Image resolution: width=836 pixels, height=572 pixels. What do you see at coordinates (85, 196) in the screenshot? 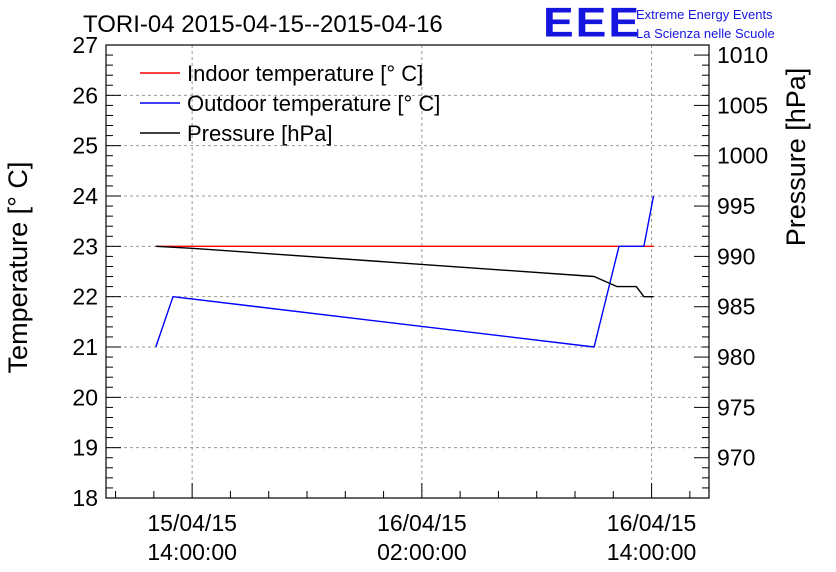
I see `y-tick-label: 24` at bounding box center [85, 196].